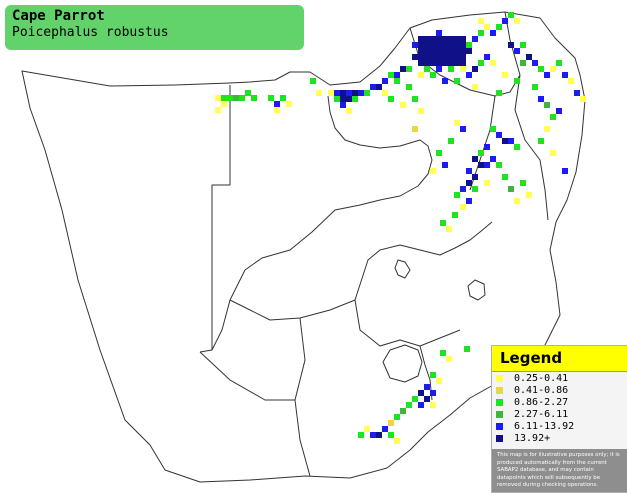 This screenshot has height=494, width=627. What do you see at coordinates (90, 32) in the screenshot?
I see `species-scientific-name: Poicephalus robustus` at bounding box center [90, 32].